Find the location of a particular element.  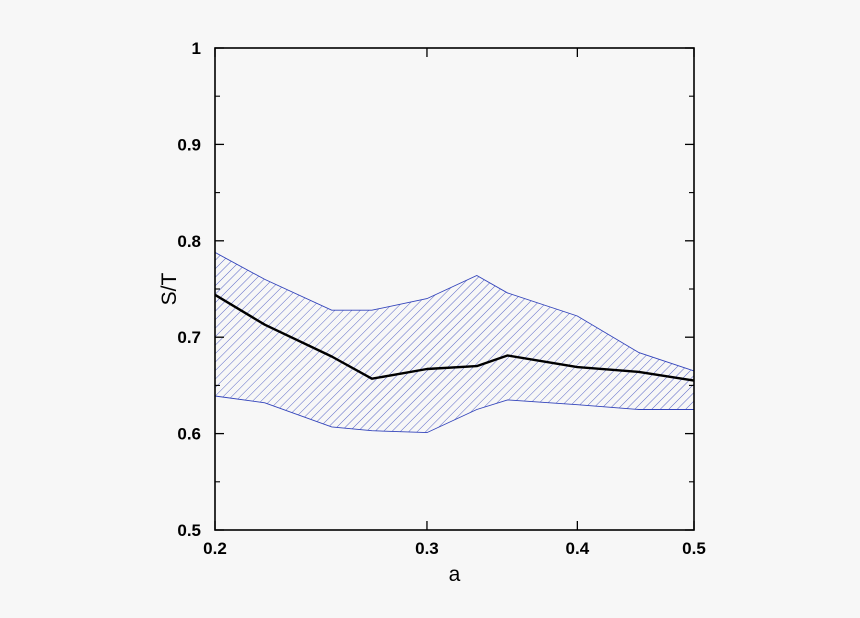

x-tick-label: 0.5 is located at coordinates (694, 548).